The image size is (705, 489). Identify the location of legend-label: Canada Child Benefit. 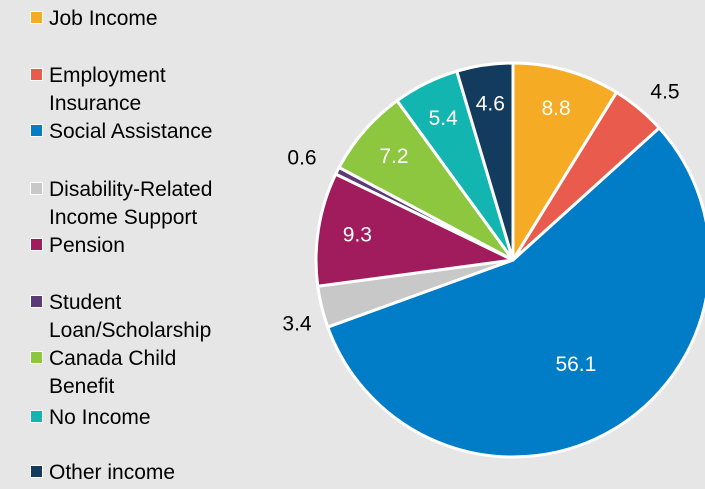
(113, 372).